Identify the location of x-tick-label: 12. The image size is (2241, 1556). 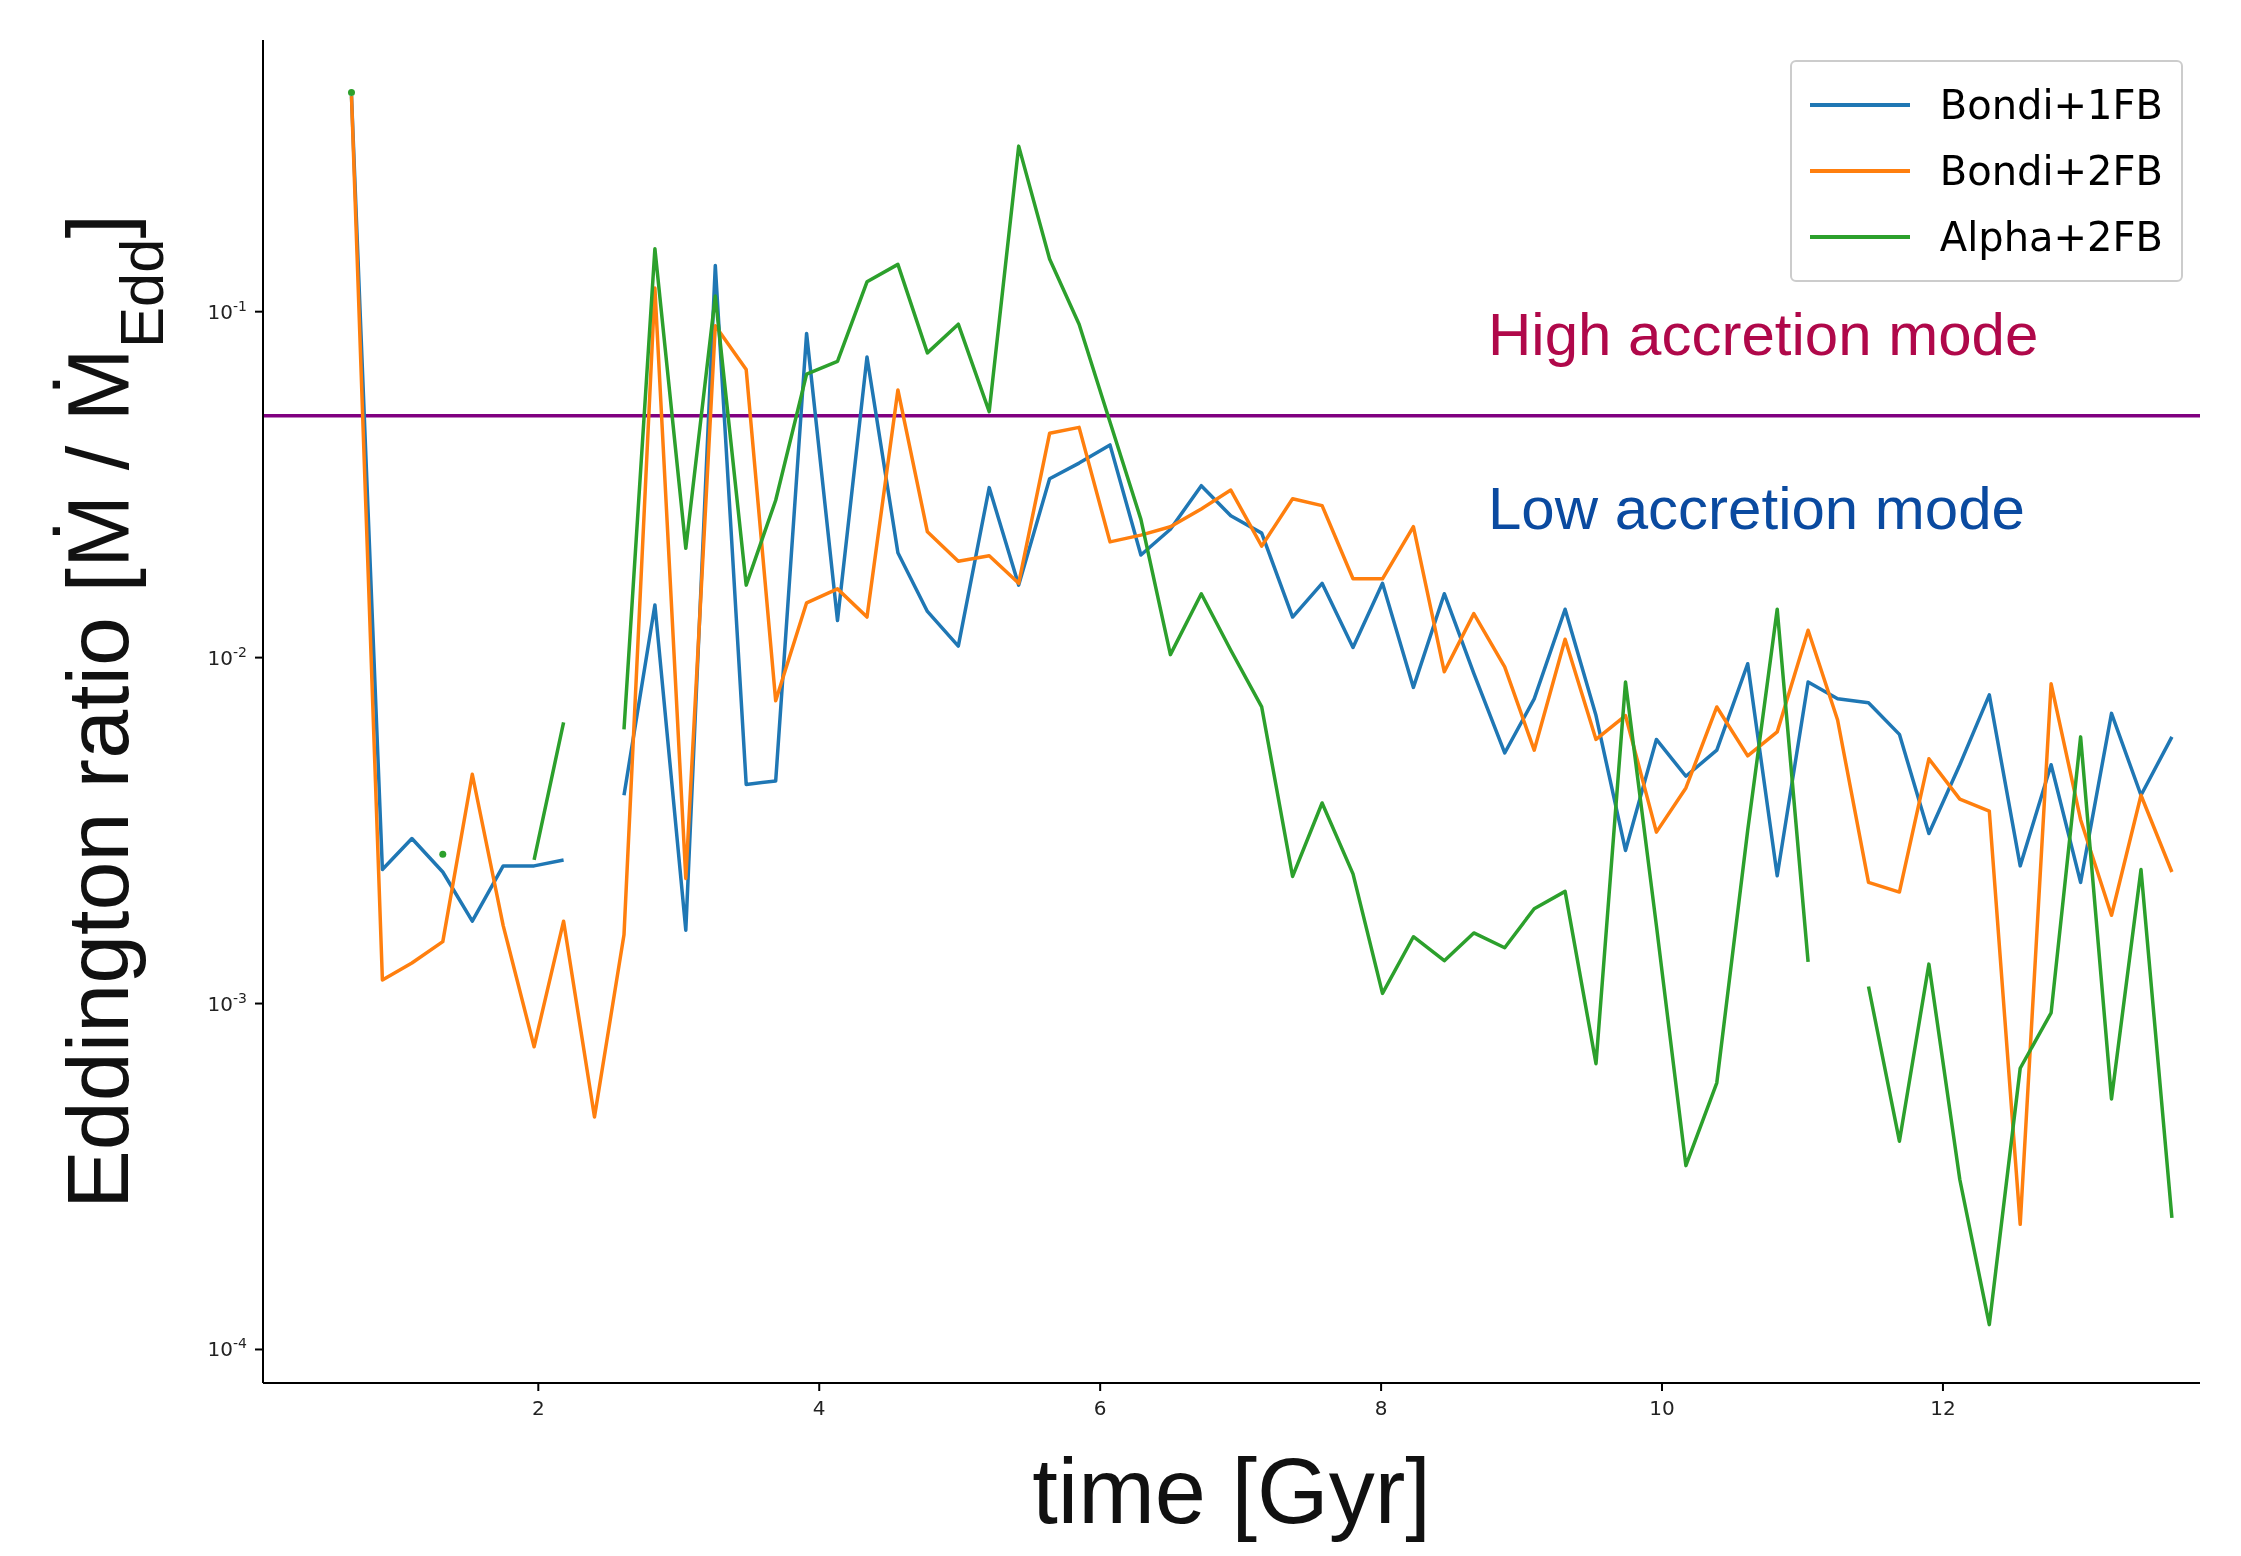
(1943, 1408).